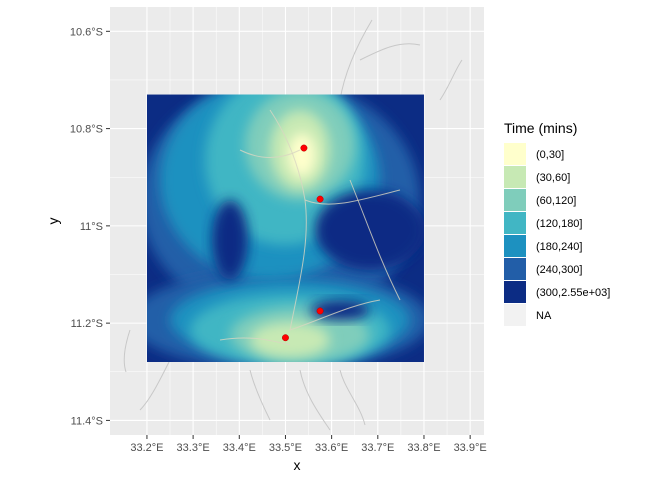  I want to click on x-tick-label: 33.7°E, so click(377, 448).